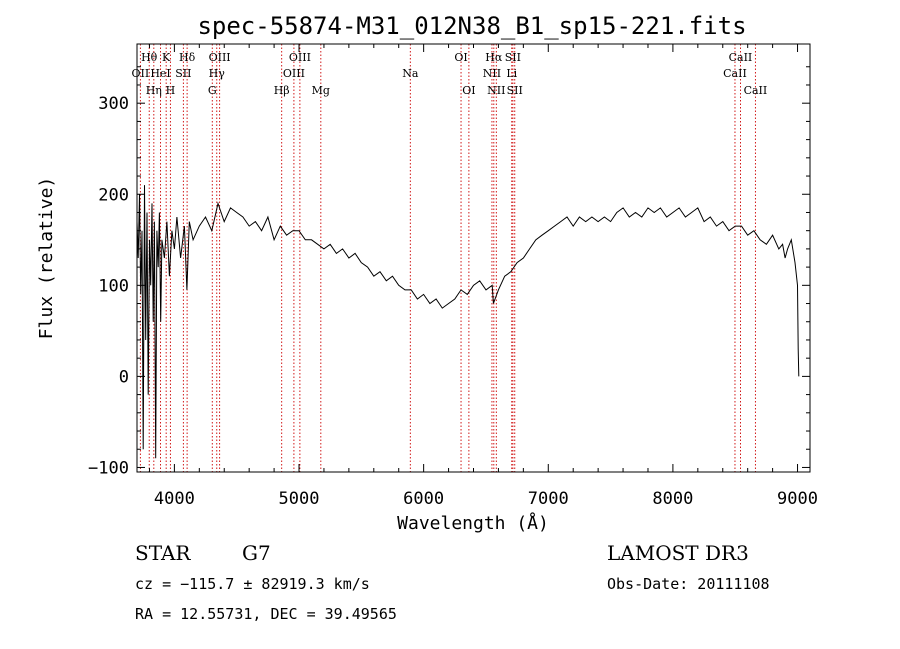 This screenshot has height=649, width=900. I want to click on spectral-line-label: Na, so click(410, 73).